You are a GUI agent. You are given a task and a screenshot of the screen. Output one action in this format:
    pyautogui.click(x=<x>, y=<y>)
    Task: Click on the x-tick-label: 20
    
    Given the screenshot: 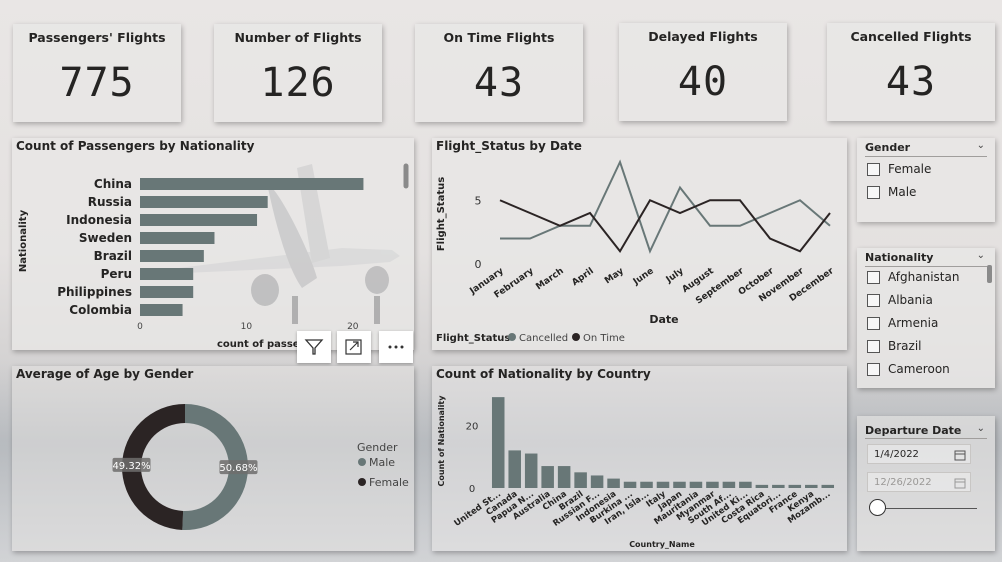 What is the action you would take?
    pyautogui.click(x=353, y=327)
    